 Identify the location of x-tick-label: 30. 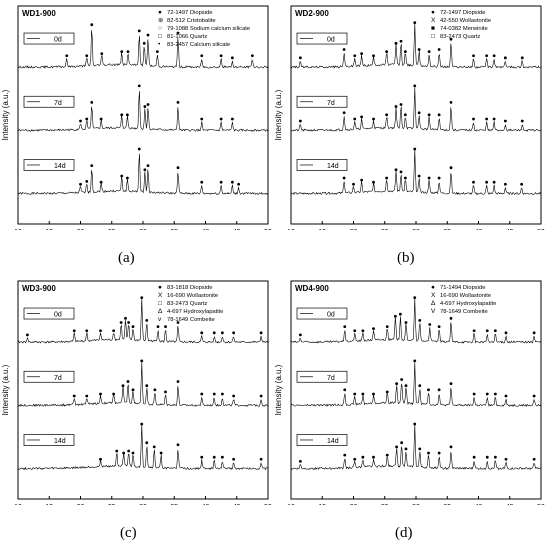
(143, 229).